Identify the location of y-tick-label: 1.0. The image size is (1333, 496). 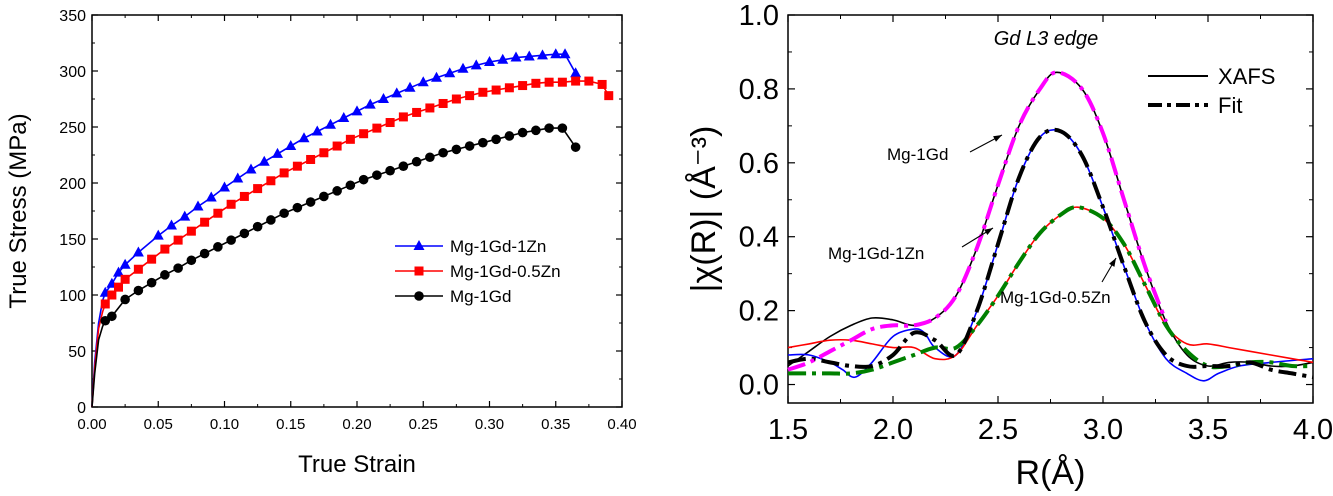
(759, 16).